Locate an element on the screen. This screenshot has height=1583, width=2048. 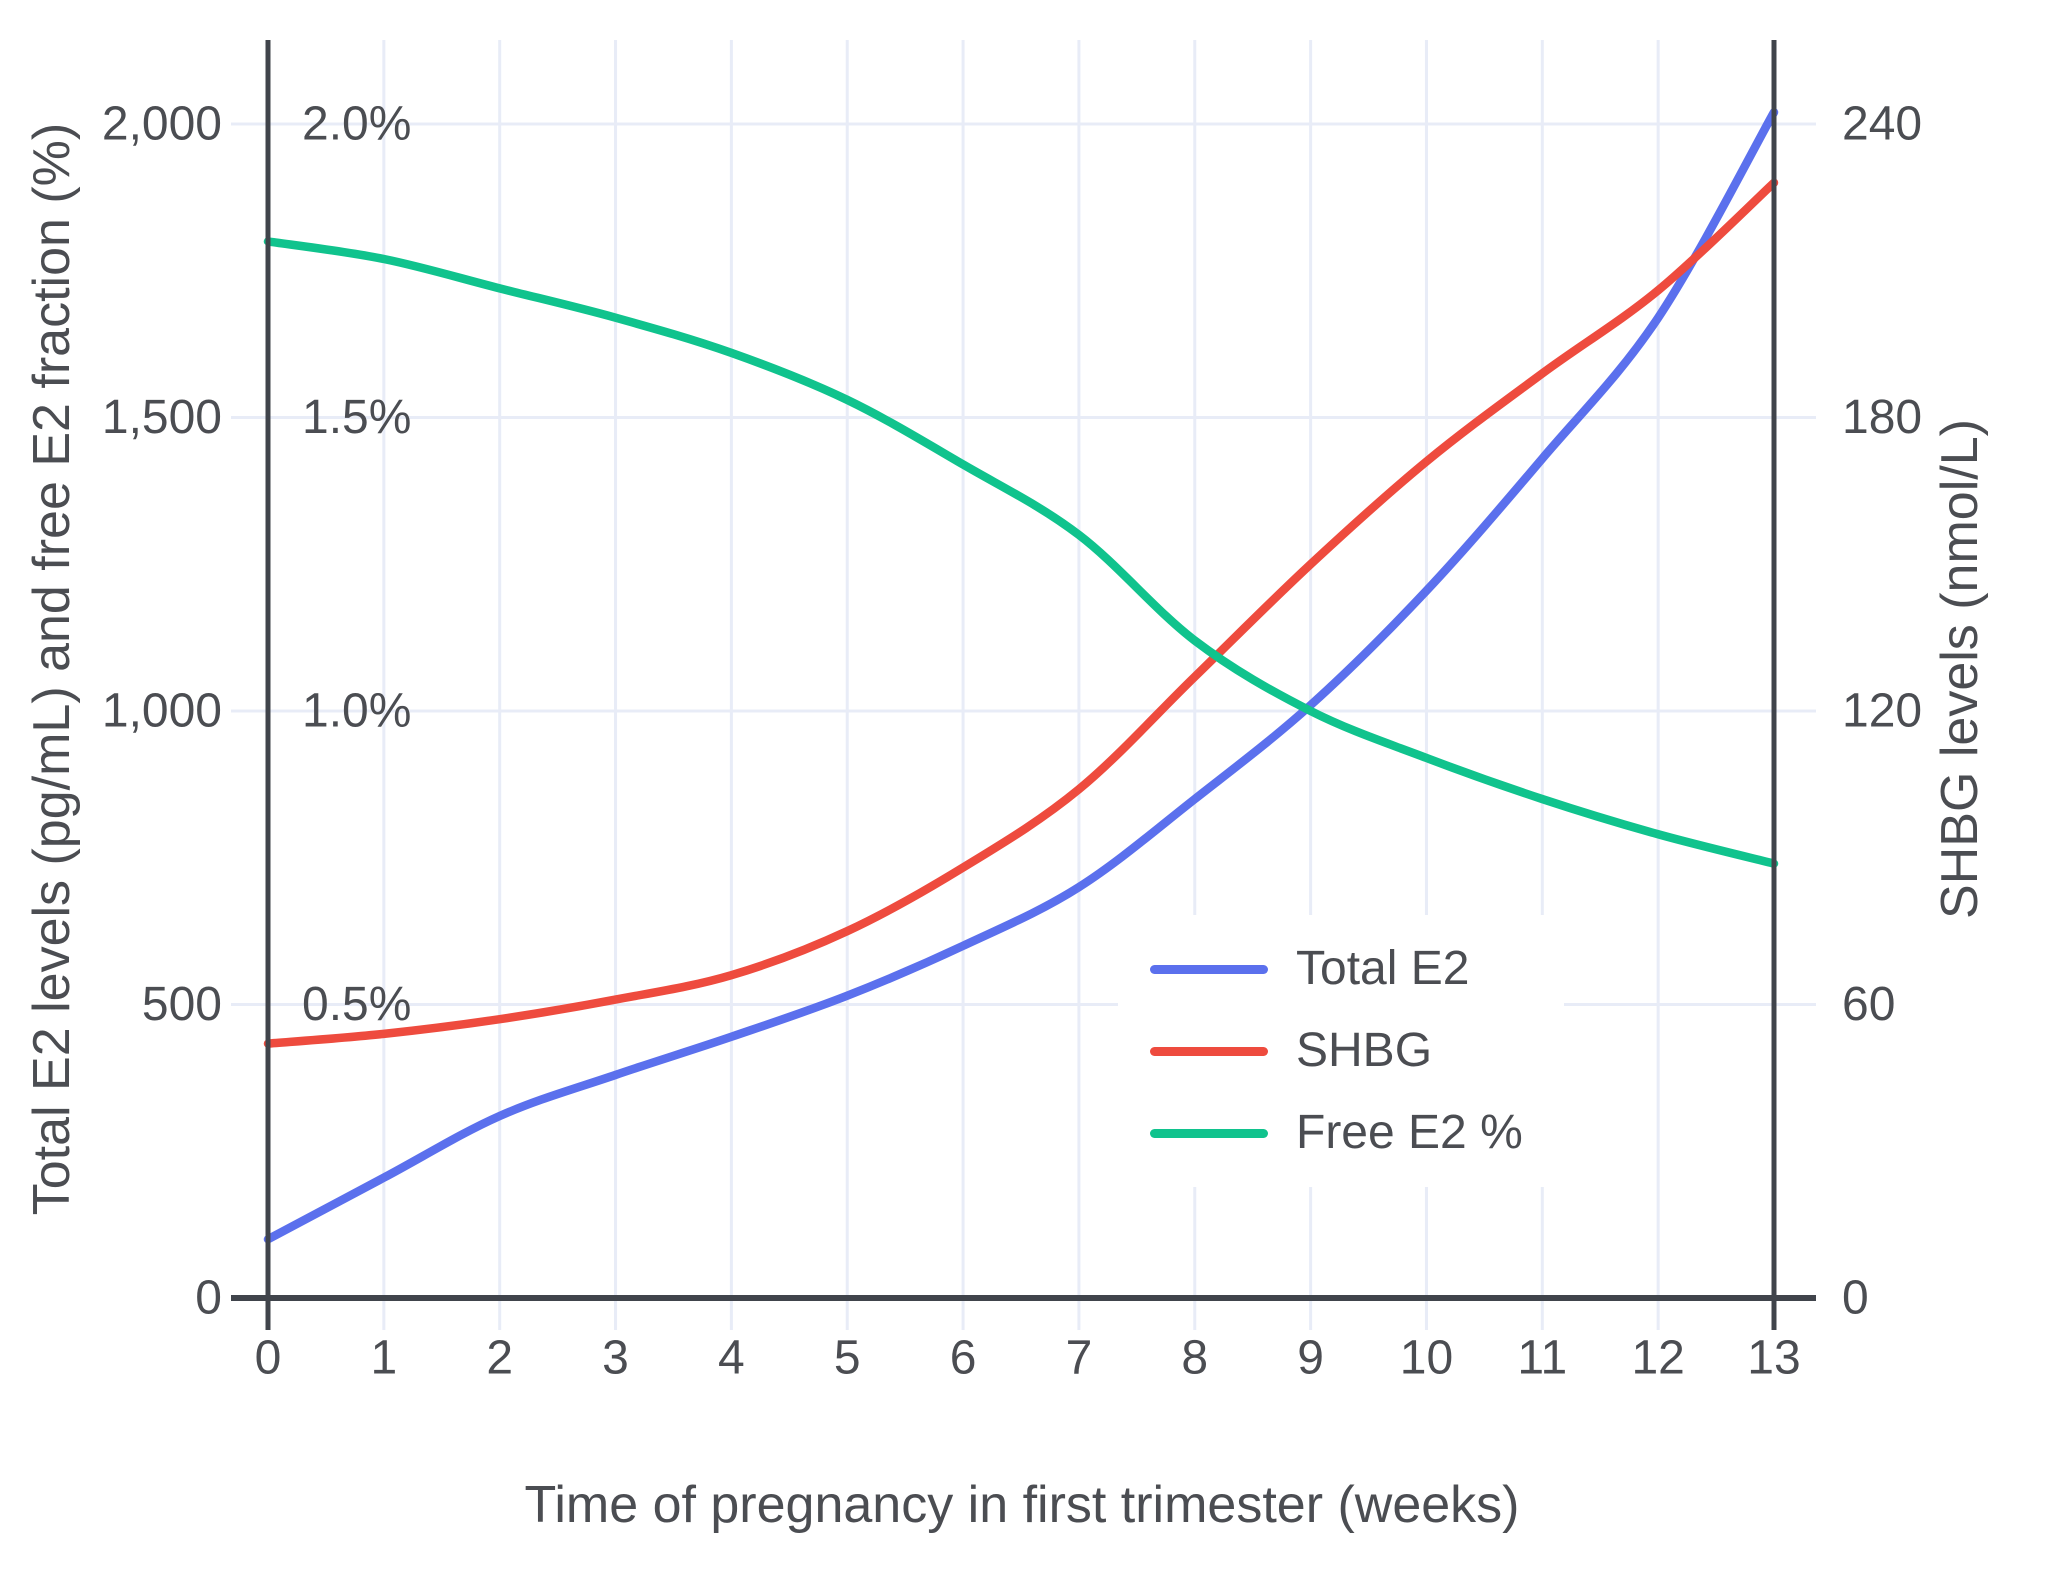
y-right-tick-label: 60 is located at coordinates (1868, 1004).